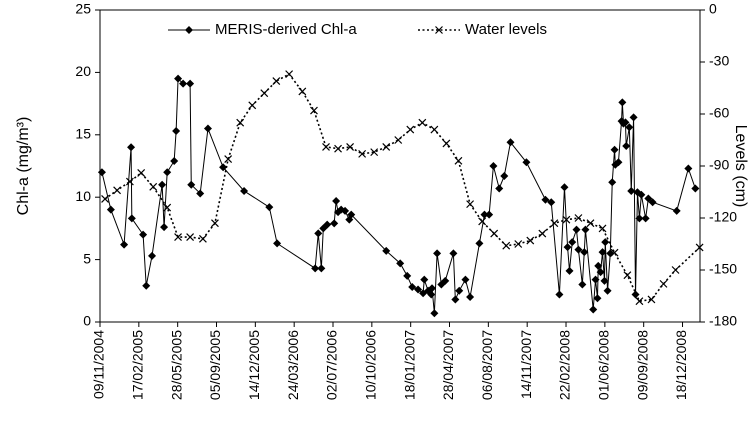  Describe the element at coordinates (83, 9) in the screenshot. I see `y-tick-label: 25` at that location.